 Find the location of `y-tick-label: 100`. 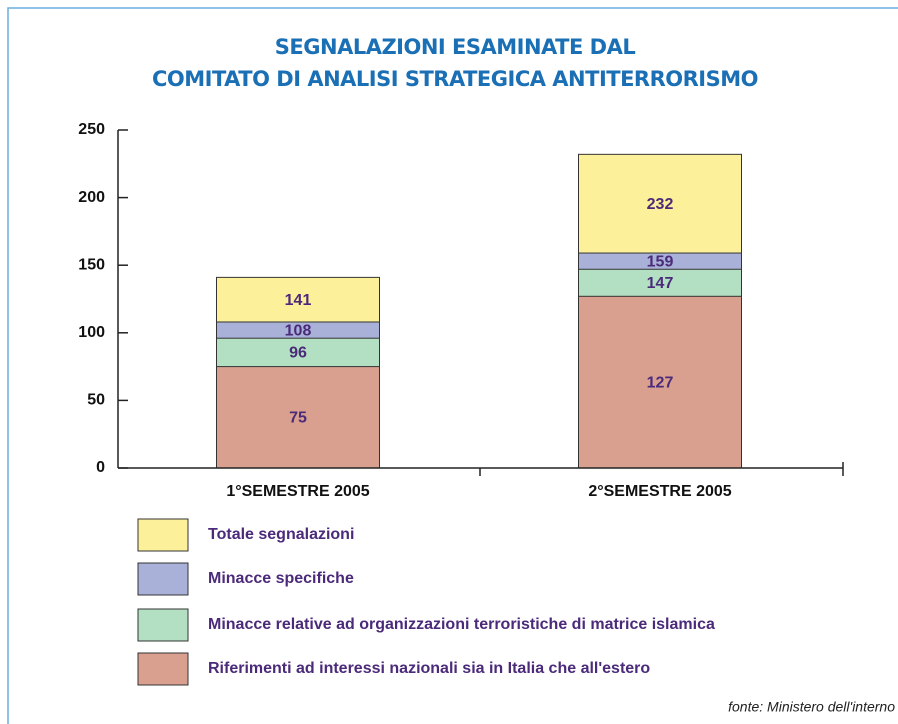

y-tick-label: 100 is located at coordinates (91, 332).